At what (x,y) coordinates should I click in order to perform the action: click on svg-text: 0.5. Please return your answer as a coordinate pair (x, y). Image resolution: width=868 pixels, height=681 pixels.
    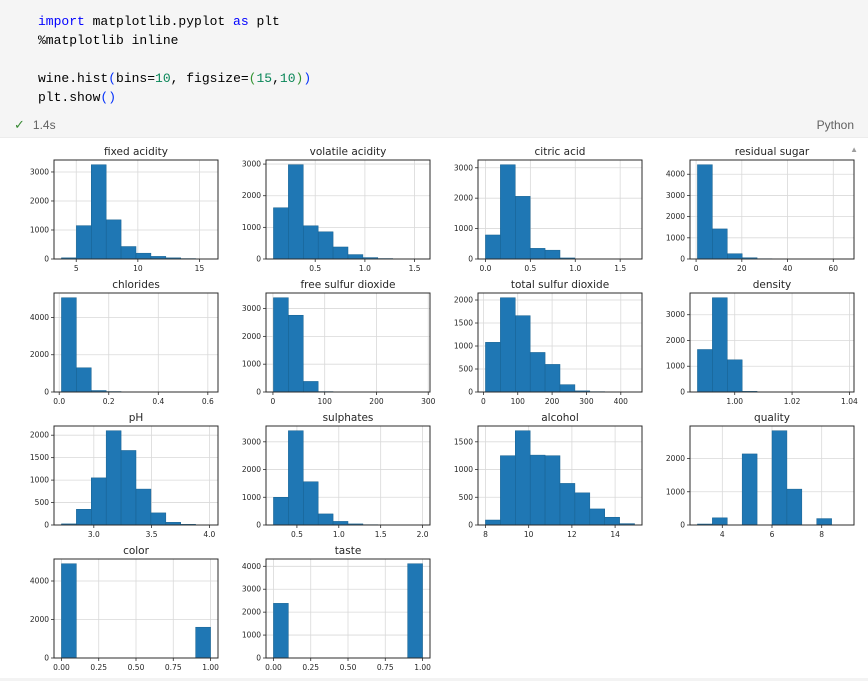
    Looking at the image, I should click on (530, 268).